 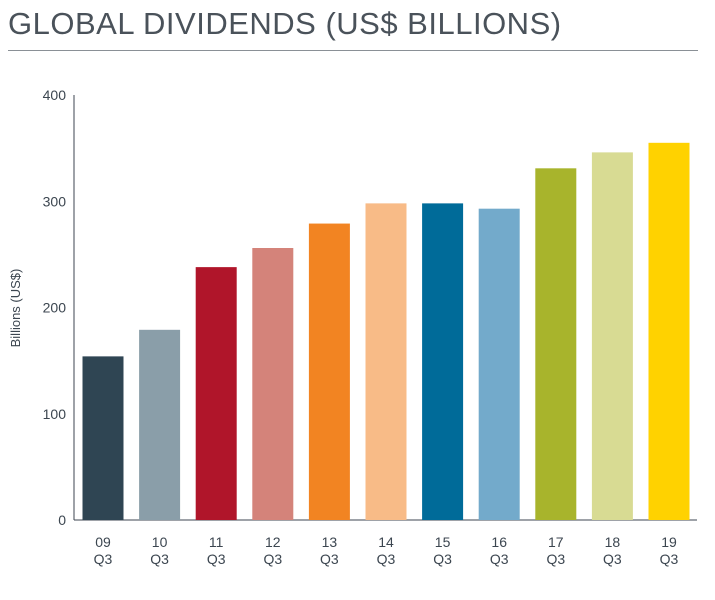 I want to click on y-tick-label: 100, so click(x=55, y=414).